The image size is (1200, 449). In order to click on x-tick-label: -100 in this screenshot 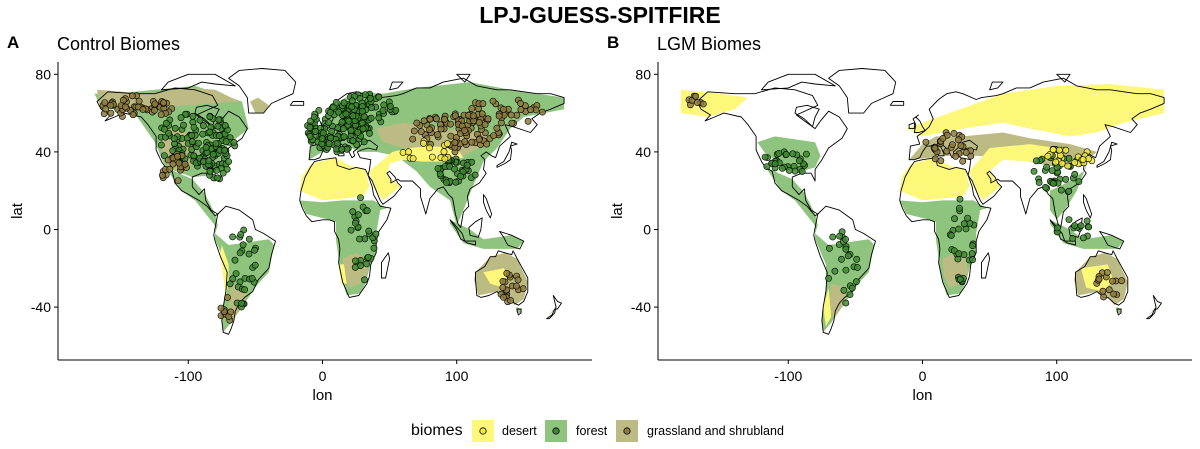, I will do `click(788, 376)`.